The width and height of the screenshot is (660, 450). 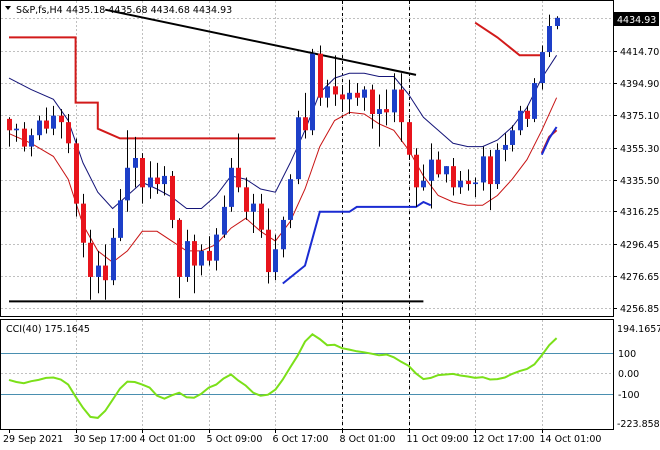 I want to click on price-tick-label: 4256.85, so click(x=639, y=309).